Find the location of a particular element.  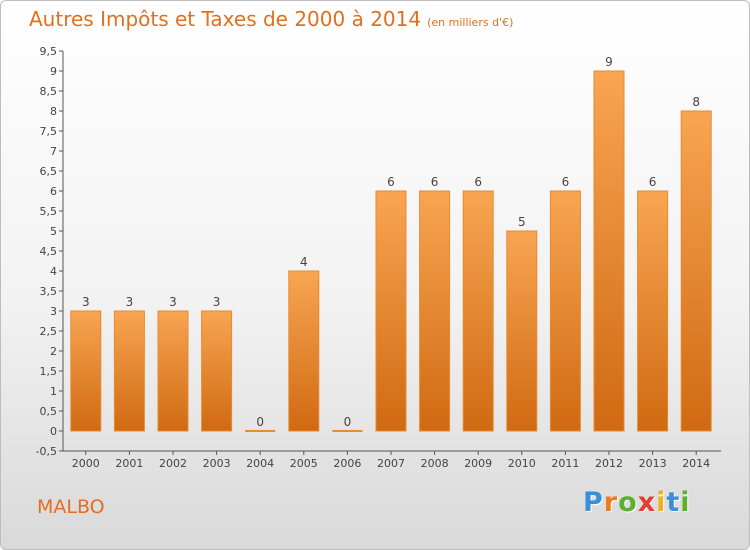

x-tick-label: 2008 is located at coordinates (435, 463).